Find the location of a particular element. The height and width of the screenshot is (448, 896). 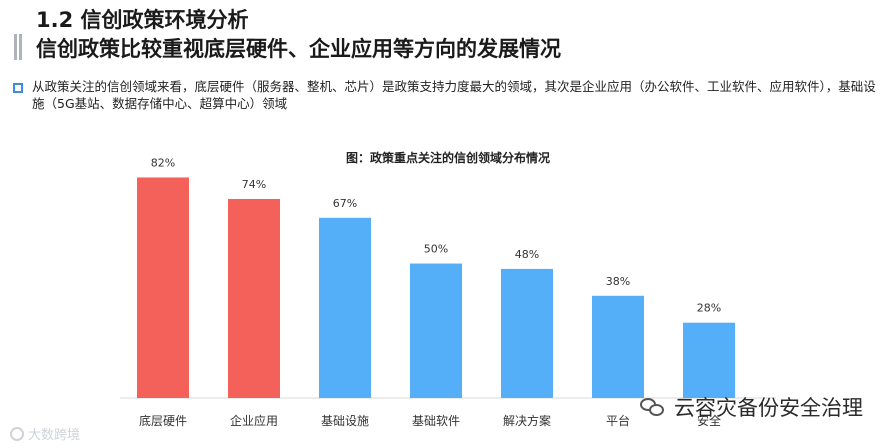

wechat-icon is located at coordinates (653, 407).